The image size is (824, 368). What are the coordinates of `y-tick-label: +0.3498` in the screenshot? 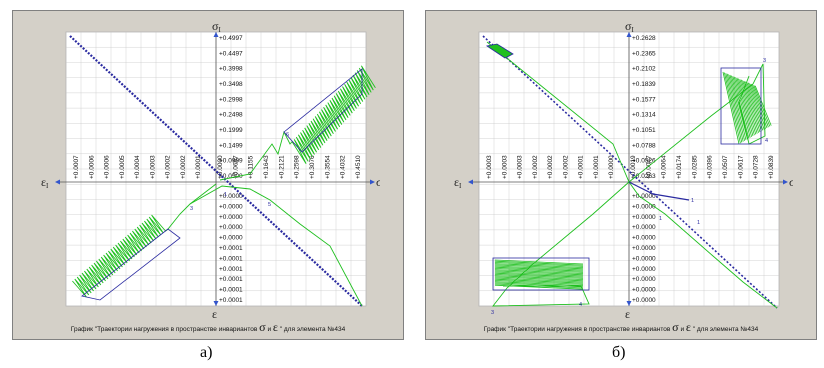 It's located at (231, 84).